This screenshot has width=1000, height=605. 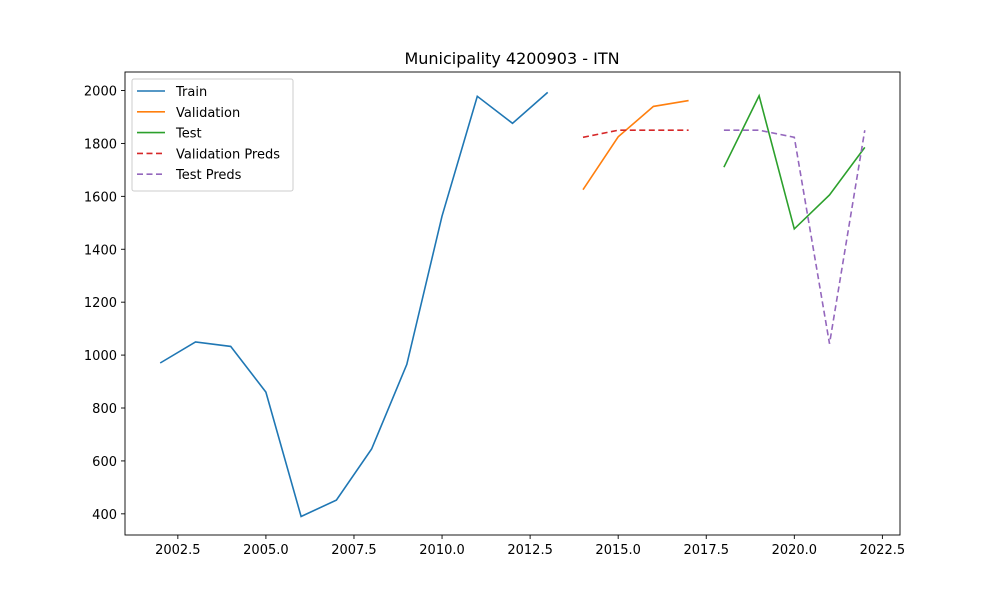 I want to click on legend-label-test-preds: Test Preds, so click(x=208, y=175).